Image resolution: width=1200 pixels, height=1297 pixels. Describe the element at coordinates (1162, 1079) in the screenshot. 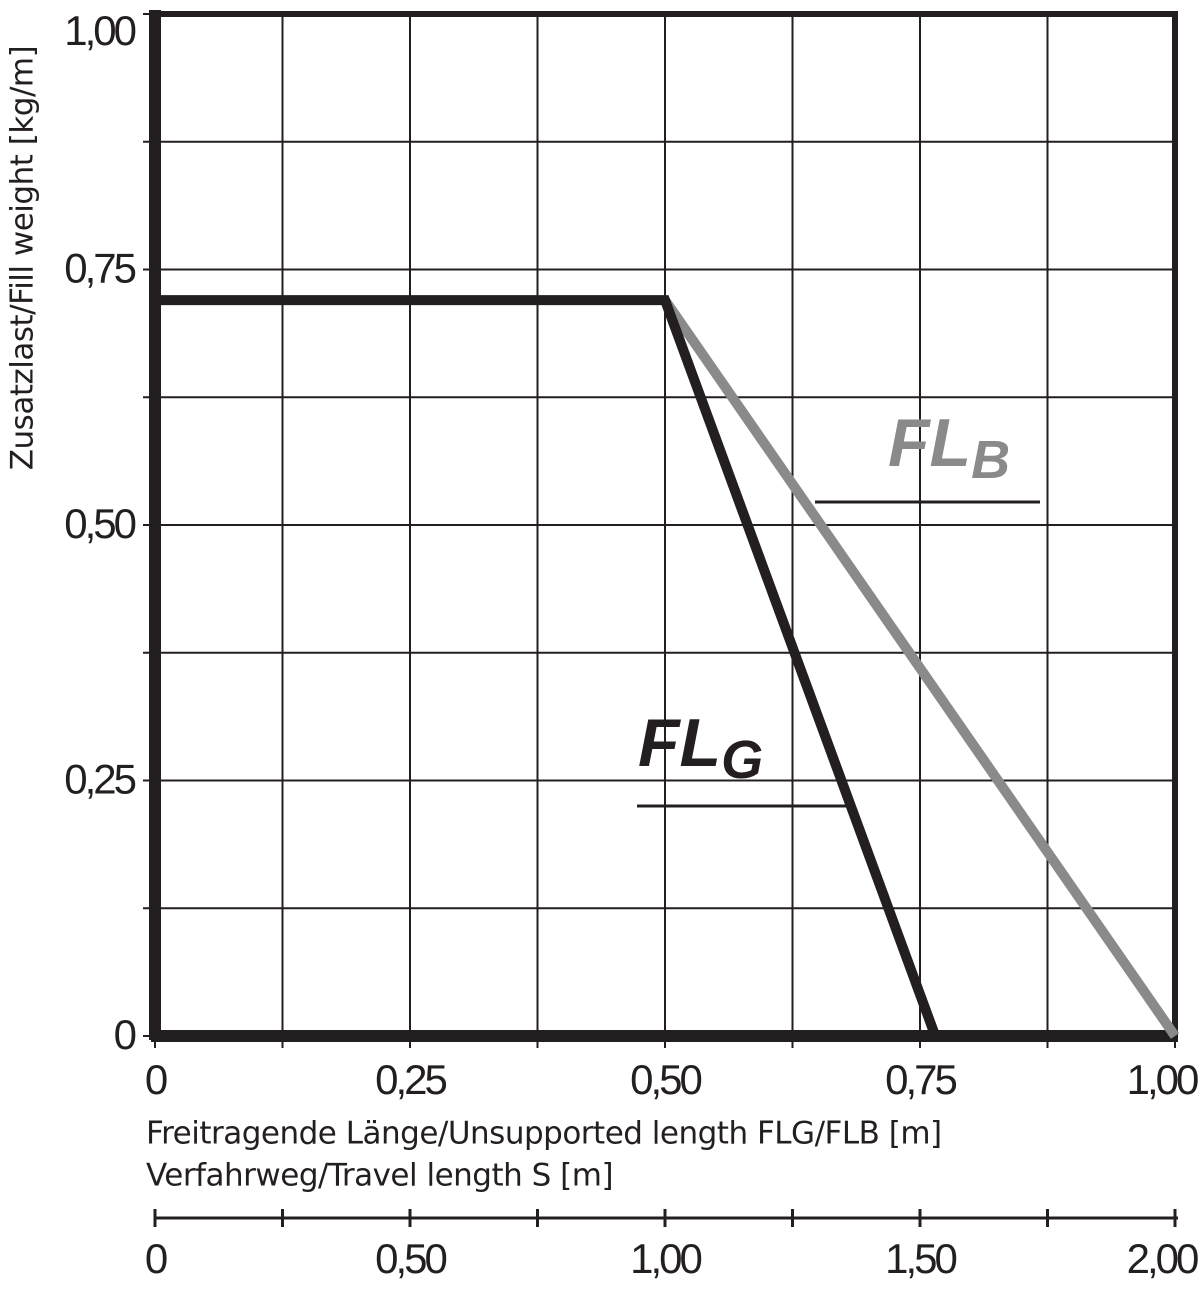

I see `x-tick-label: 1,00` at that location.